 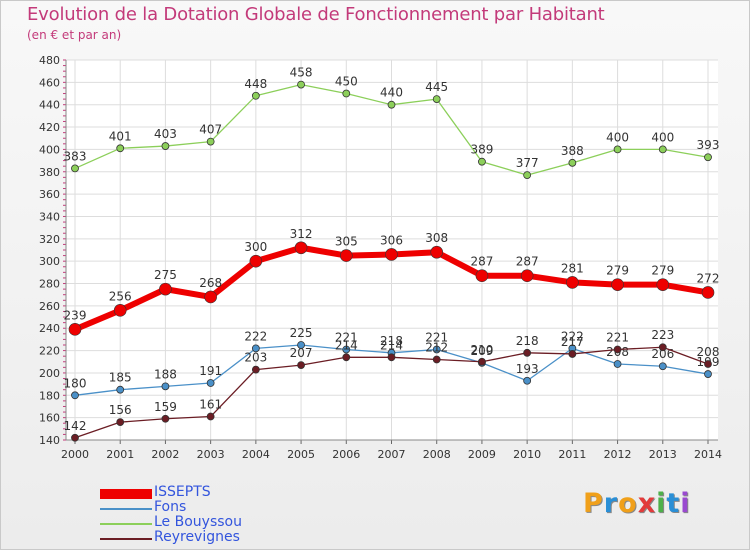 I want to click on y-tick-label: 360, so click(x=49, y=194).